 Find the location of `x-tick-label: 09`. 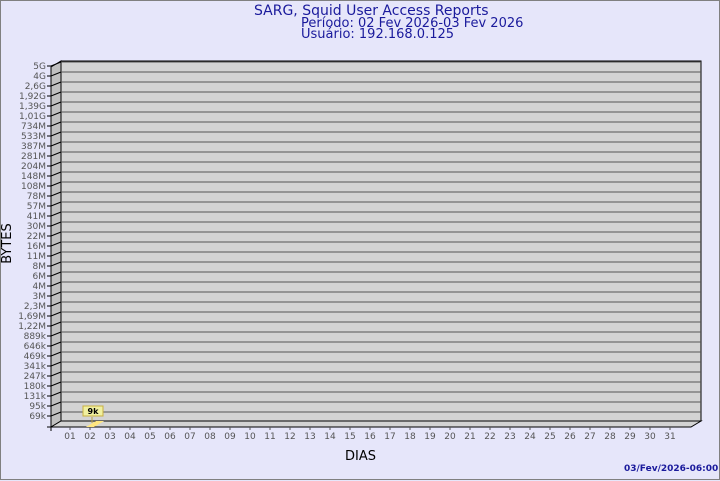

x-tick-label: 09 is located at coordinates (230, 437).